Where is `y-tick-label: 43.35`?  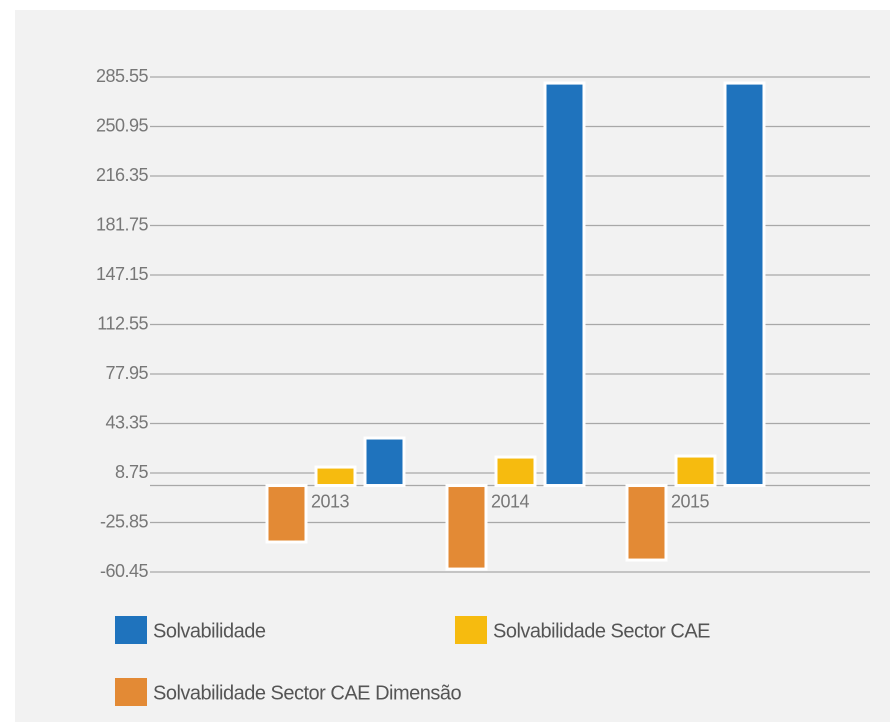
y-tick-label: 43.35 is located at coordinates (126, 422).